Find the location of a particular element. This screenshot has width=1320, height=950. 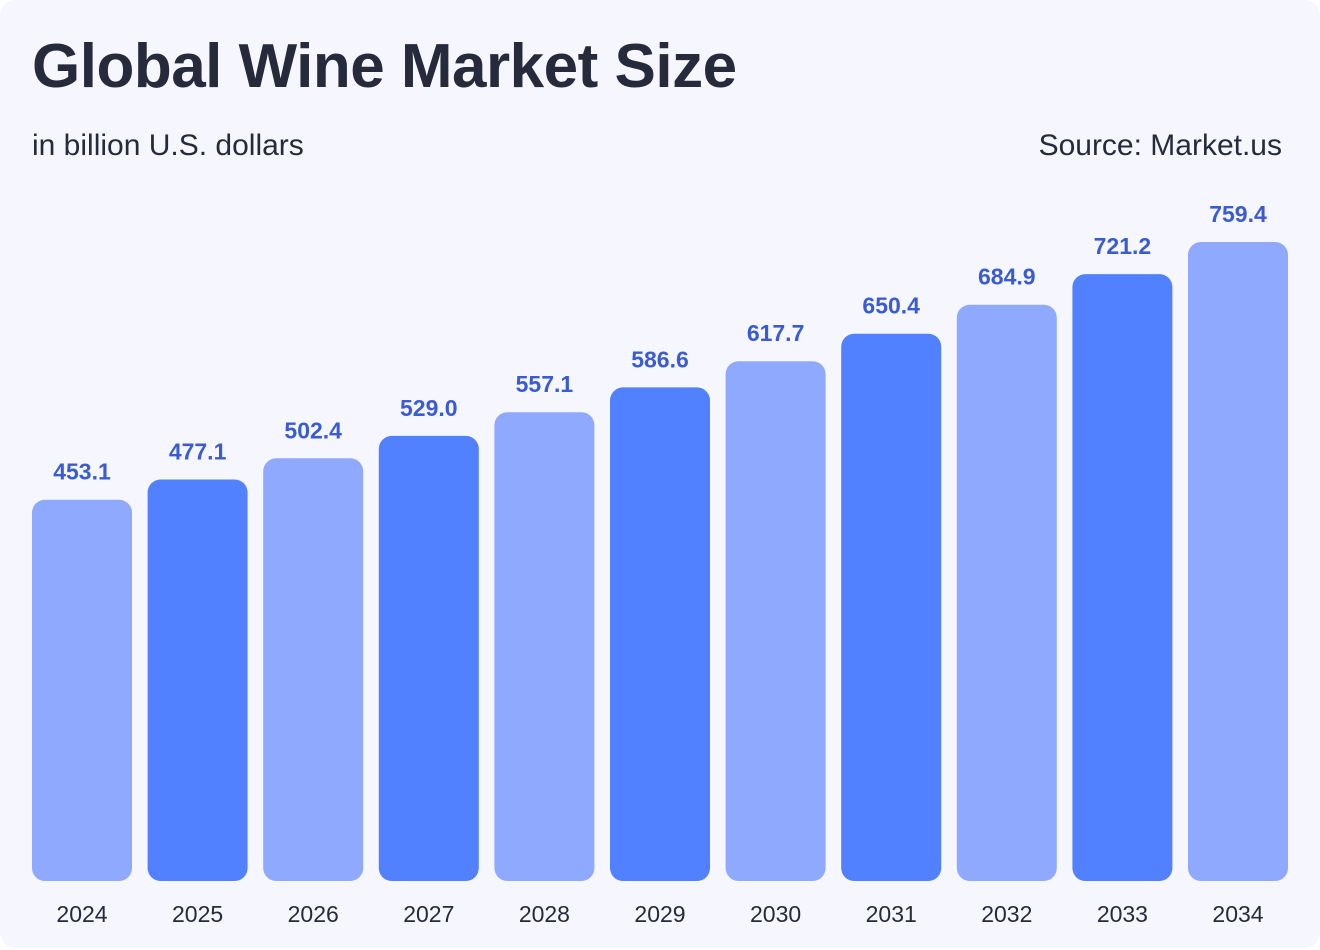

value-label-2024: 453.1 is located at coordinates (82, 472).